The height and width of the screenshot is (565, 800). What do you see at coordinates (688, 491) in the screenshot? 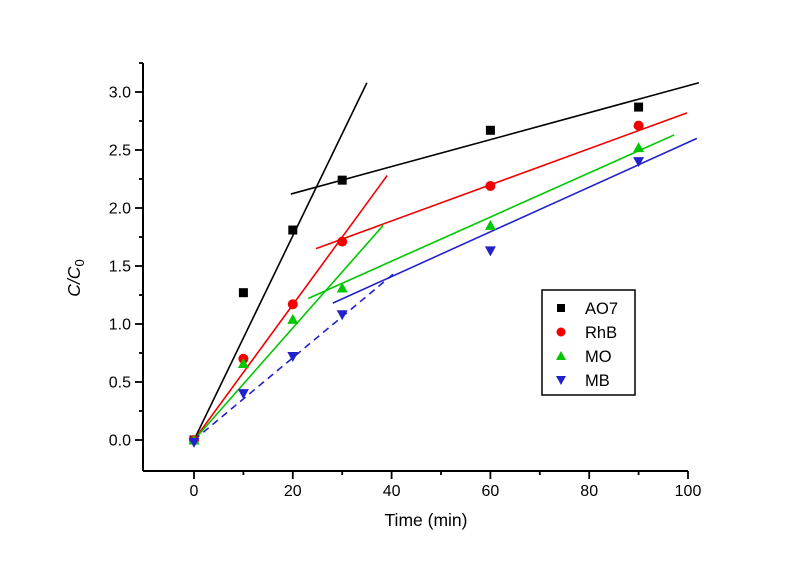
I see `x-tick-label: 100` at bounding box center [688, 491].